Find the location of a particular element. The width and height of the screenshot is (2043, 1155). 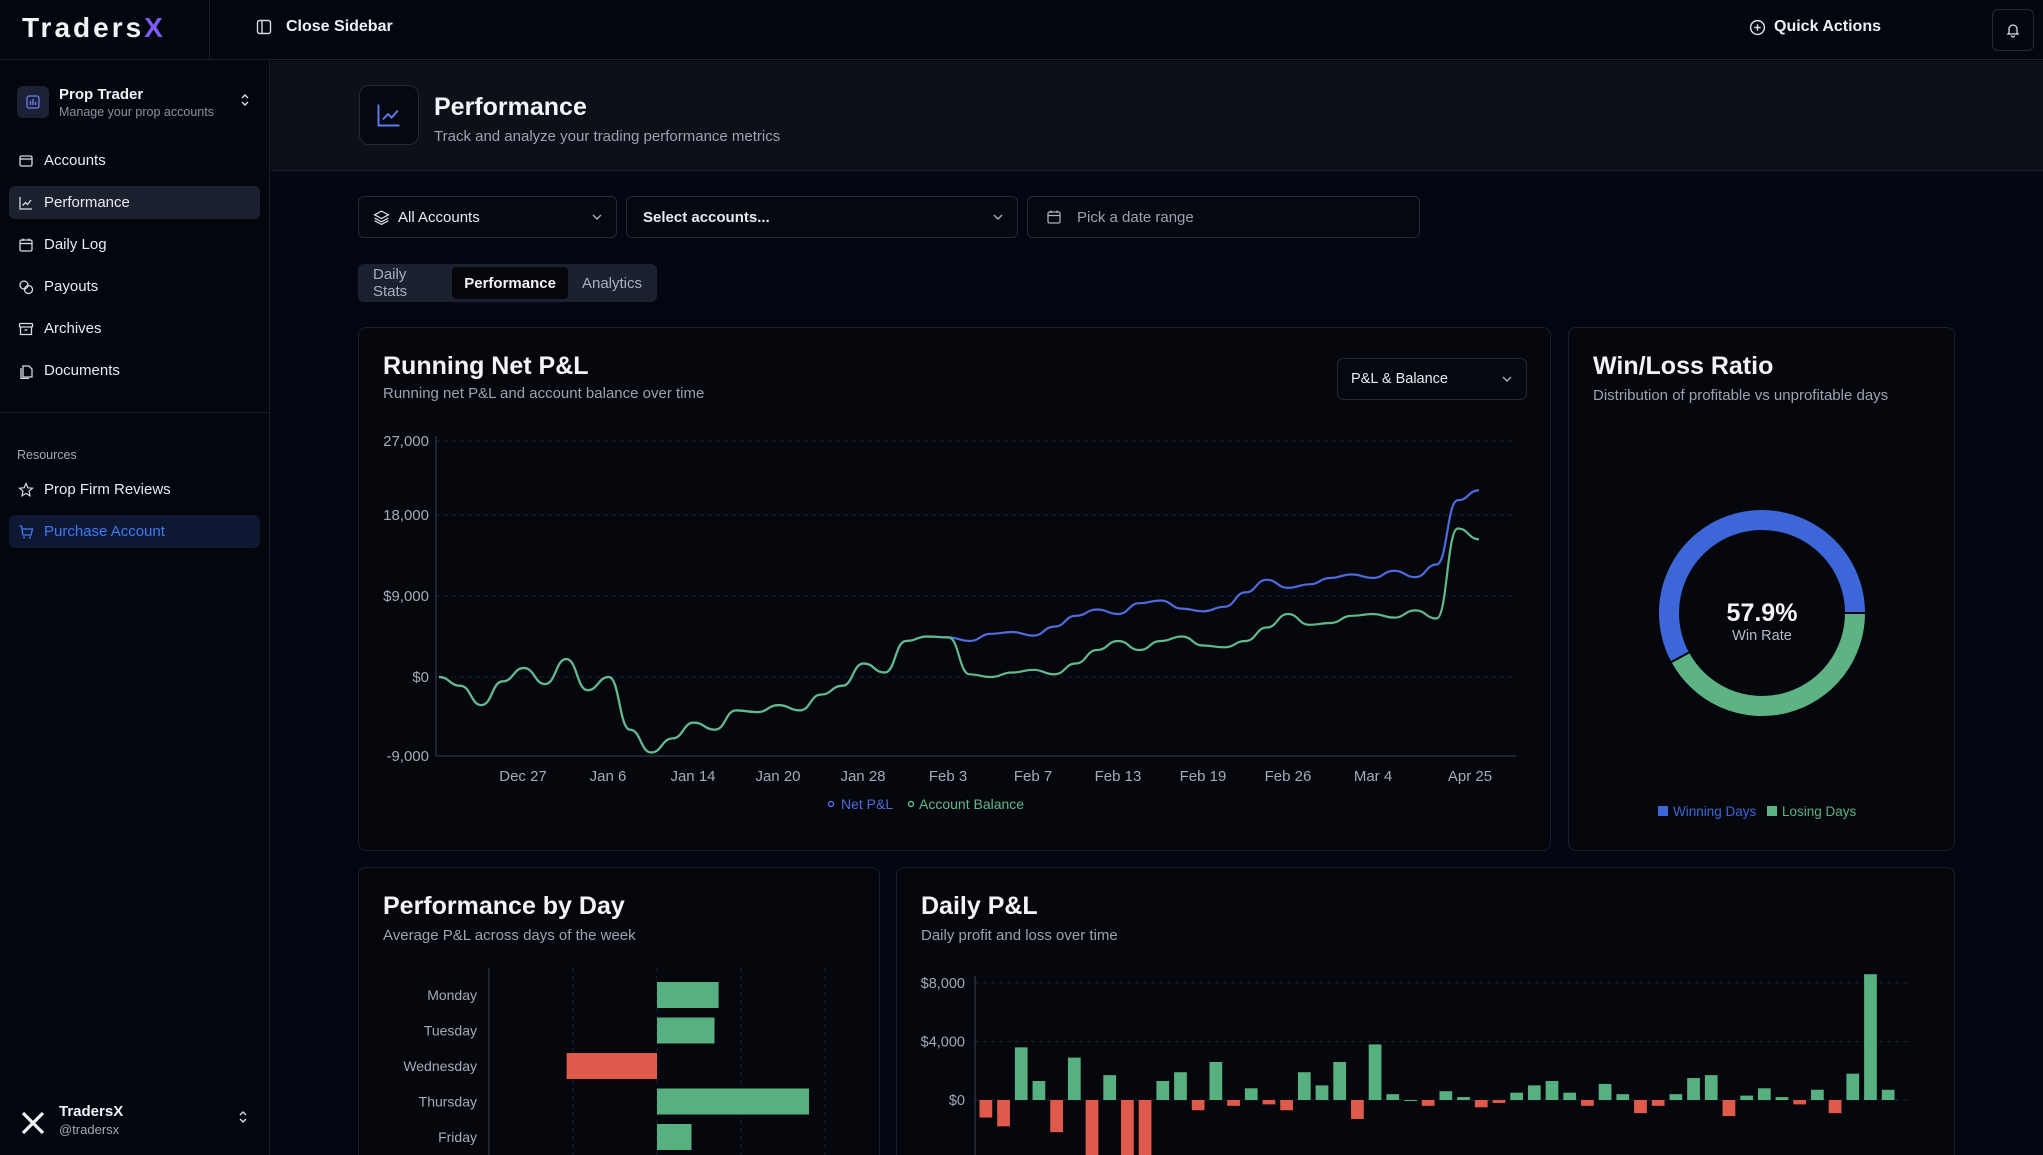

x-tick-label: Jan 6 is located at coordinates (608, 776).